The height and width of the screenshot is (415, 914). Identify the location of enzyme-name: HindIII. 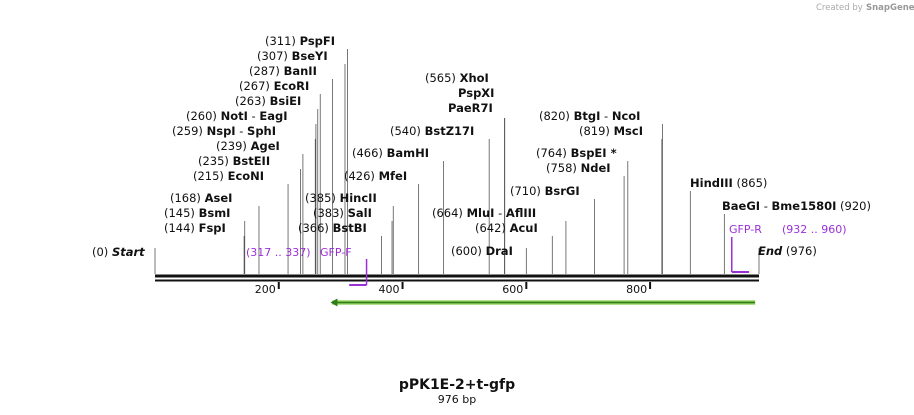
(711, 183).